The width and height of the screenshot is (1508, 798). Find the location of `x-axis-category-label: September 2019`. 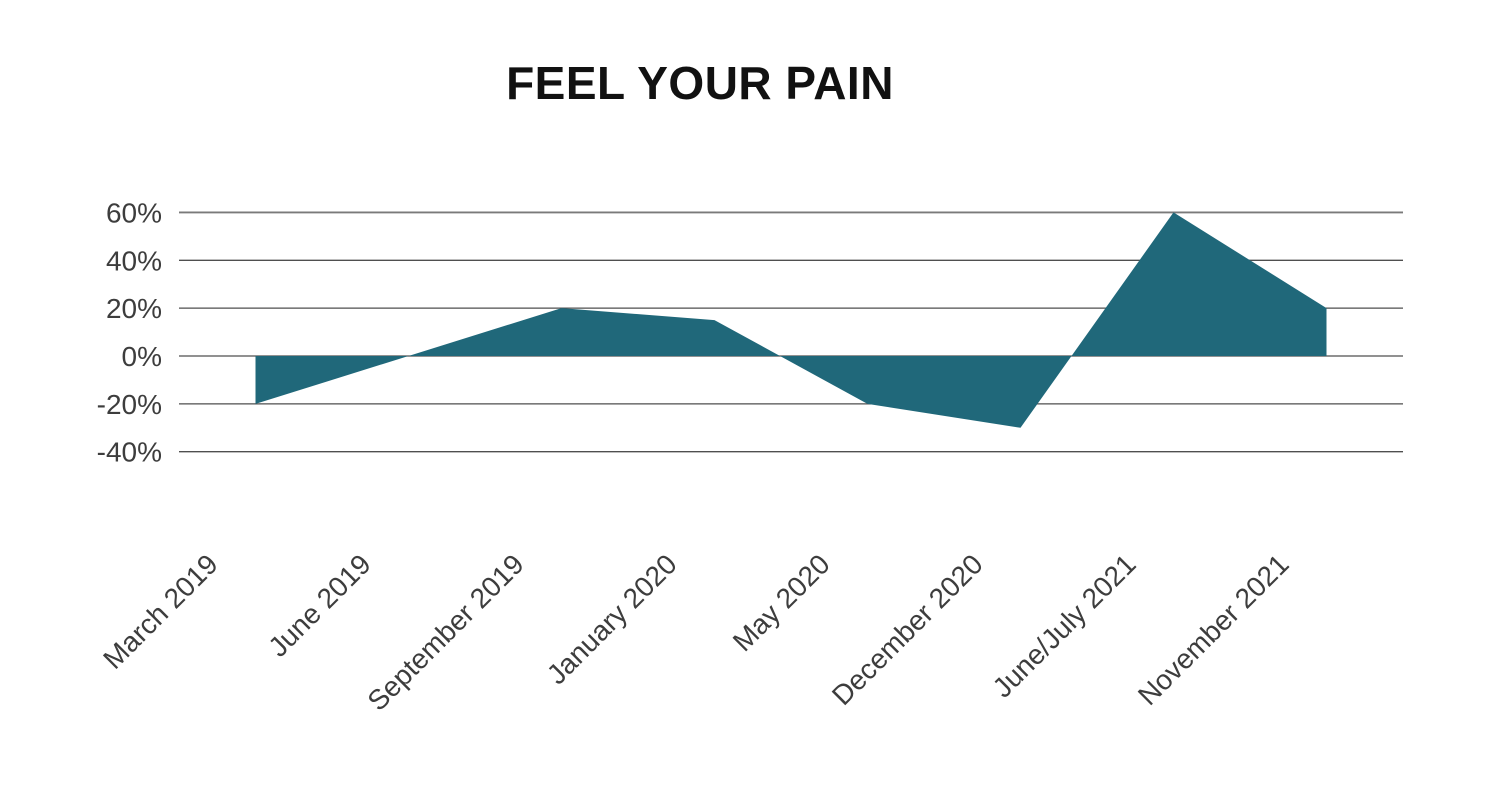

x-axis-category-label: September 2019 is located at coordinates (445, 632).